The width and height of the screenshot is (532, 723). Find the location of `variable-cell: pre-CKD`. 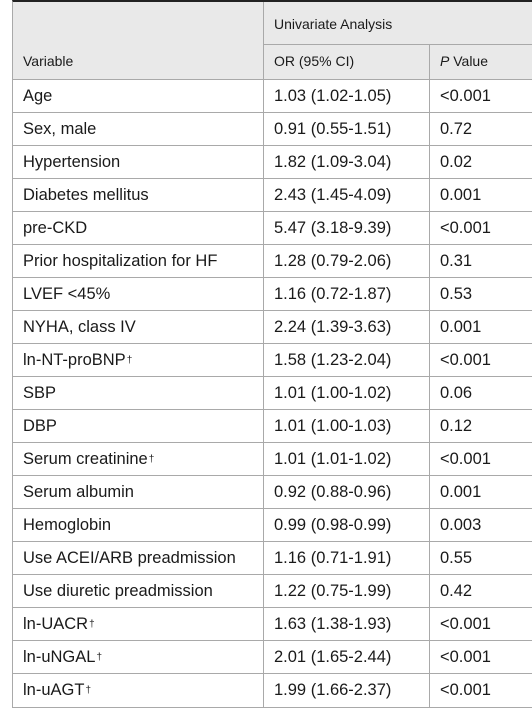

variable-cell: pre-CKD is located at coordinates (138, 228).